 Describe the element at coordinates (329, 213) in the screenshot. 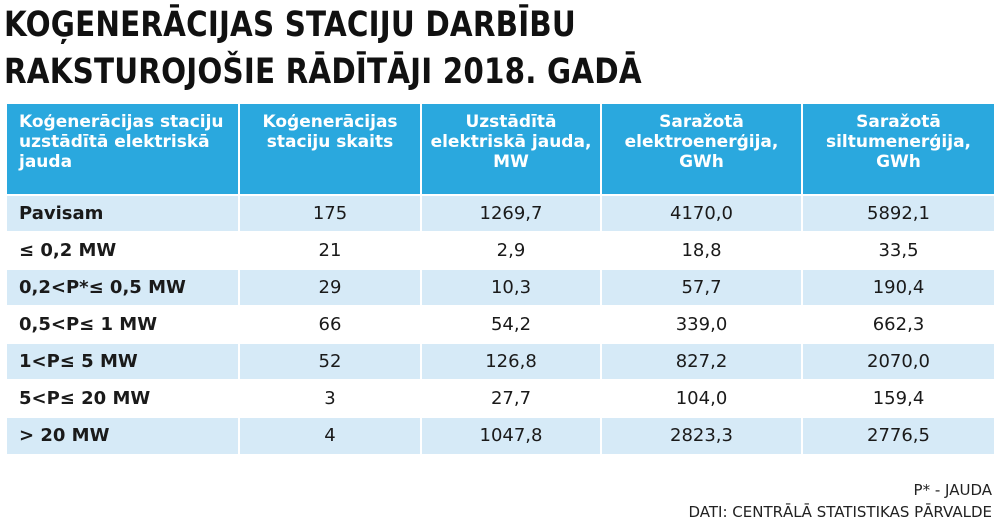

I see `station-count-cell: 175` at that location.